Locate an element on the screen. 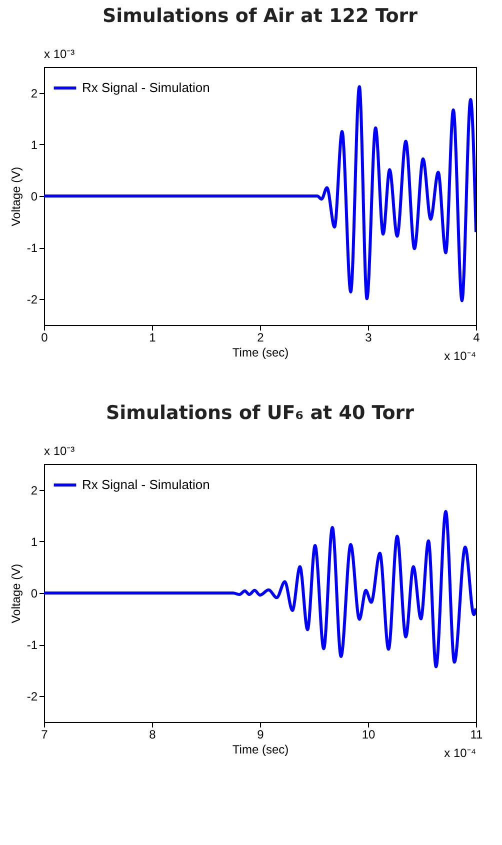 The height and width of the screenshot is (845, 502). x-tick-label: 11 is located at coordinates (477, 735).